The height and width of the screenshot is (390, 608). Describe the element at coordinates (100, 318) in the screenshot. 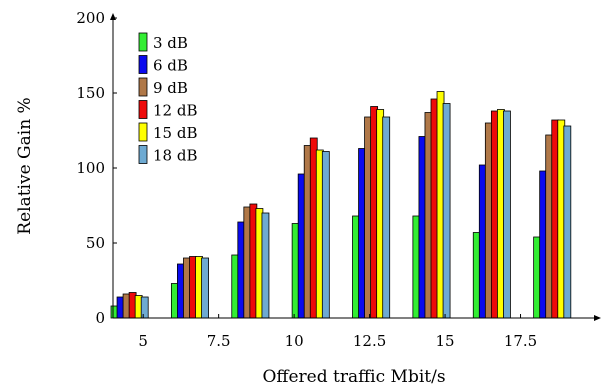

I see `y-tick-label: 0` at that location.